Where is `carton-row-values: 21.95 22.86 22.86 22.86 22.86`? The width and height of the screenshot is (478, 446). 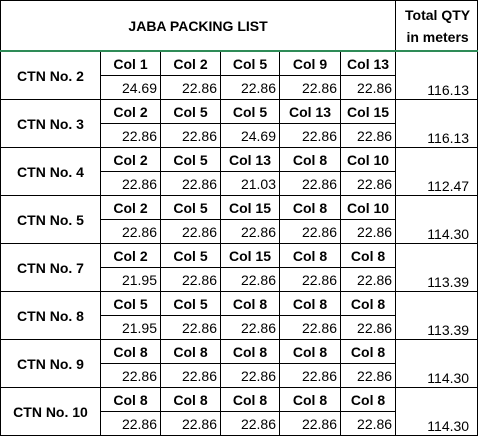
carton-row-values: 21.95 22.86 22.86 22.86 22.86 is located at coordinates (239, 327).